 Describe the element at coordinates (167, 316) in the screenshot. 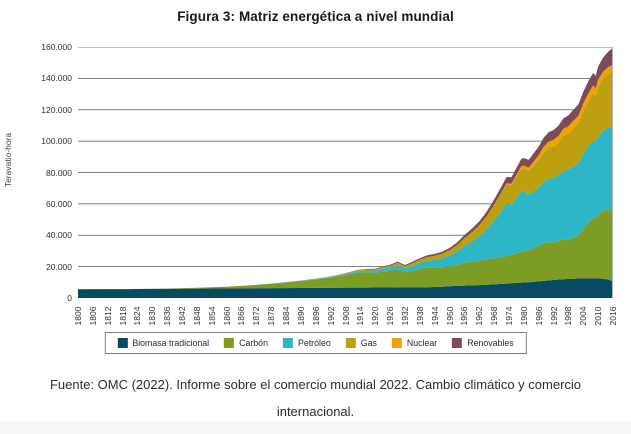

I see `x-tick-label: 1836` at that location.